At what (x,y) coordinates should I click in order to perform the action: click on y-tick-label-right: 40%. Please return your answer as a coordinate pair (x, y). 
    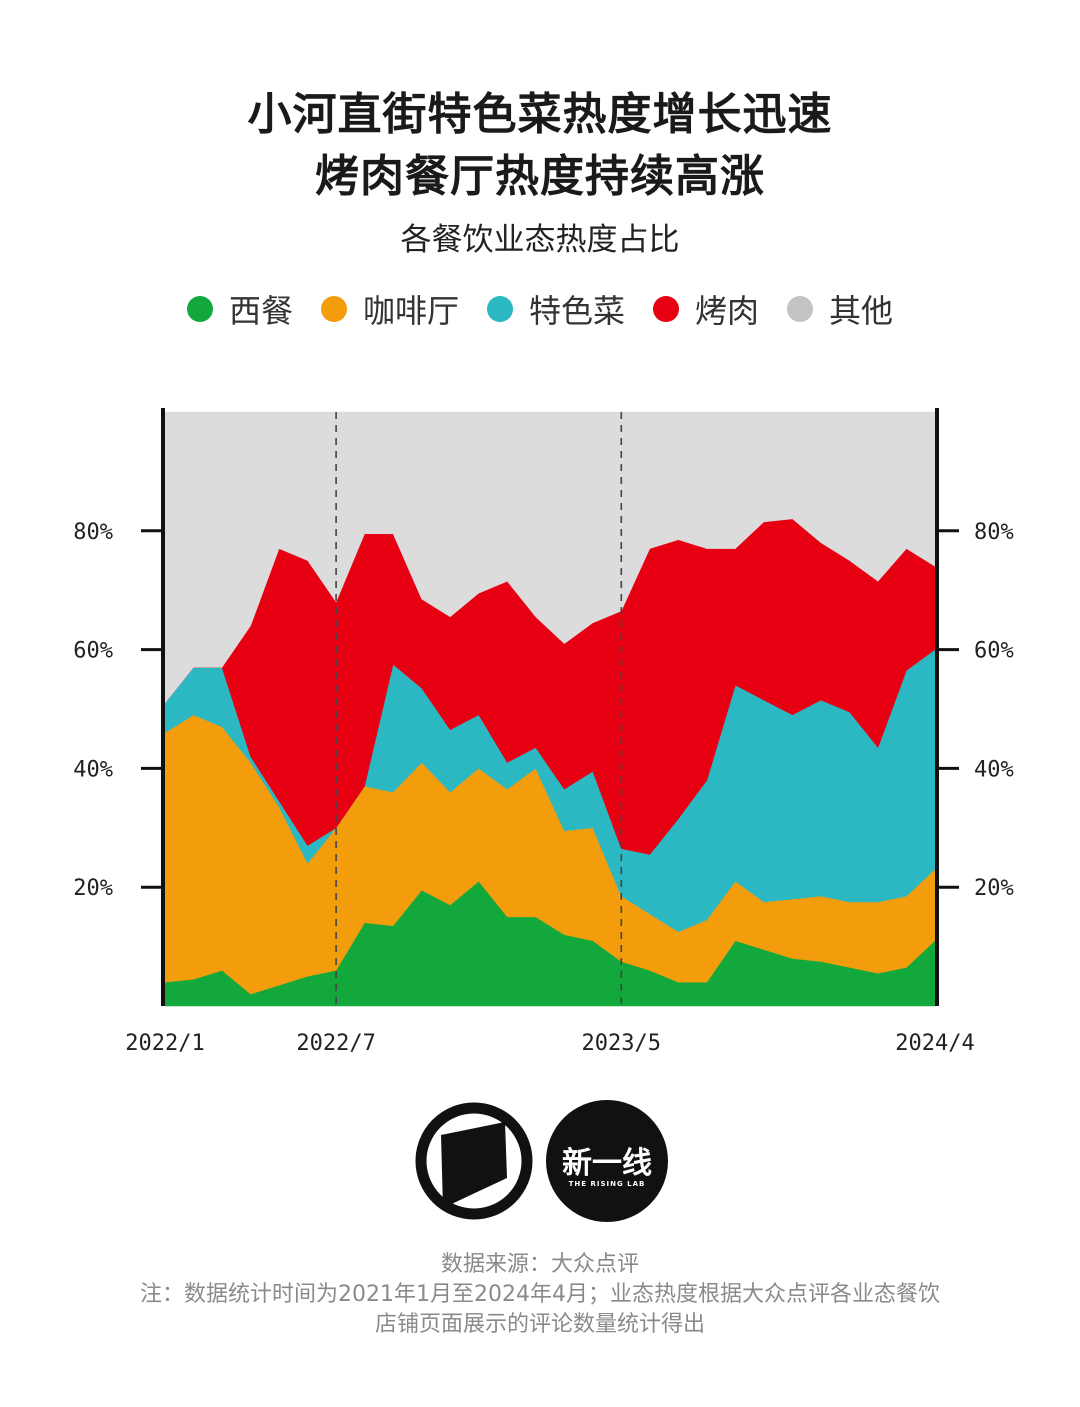
    Looking at the image, I should click on (994, 769).